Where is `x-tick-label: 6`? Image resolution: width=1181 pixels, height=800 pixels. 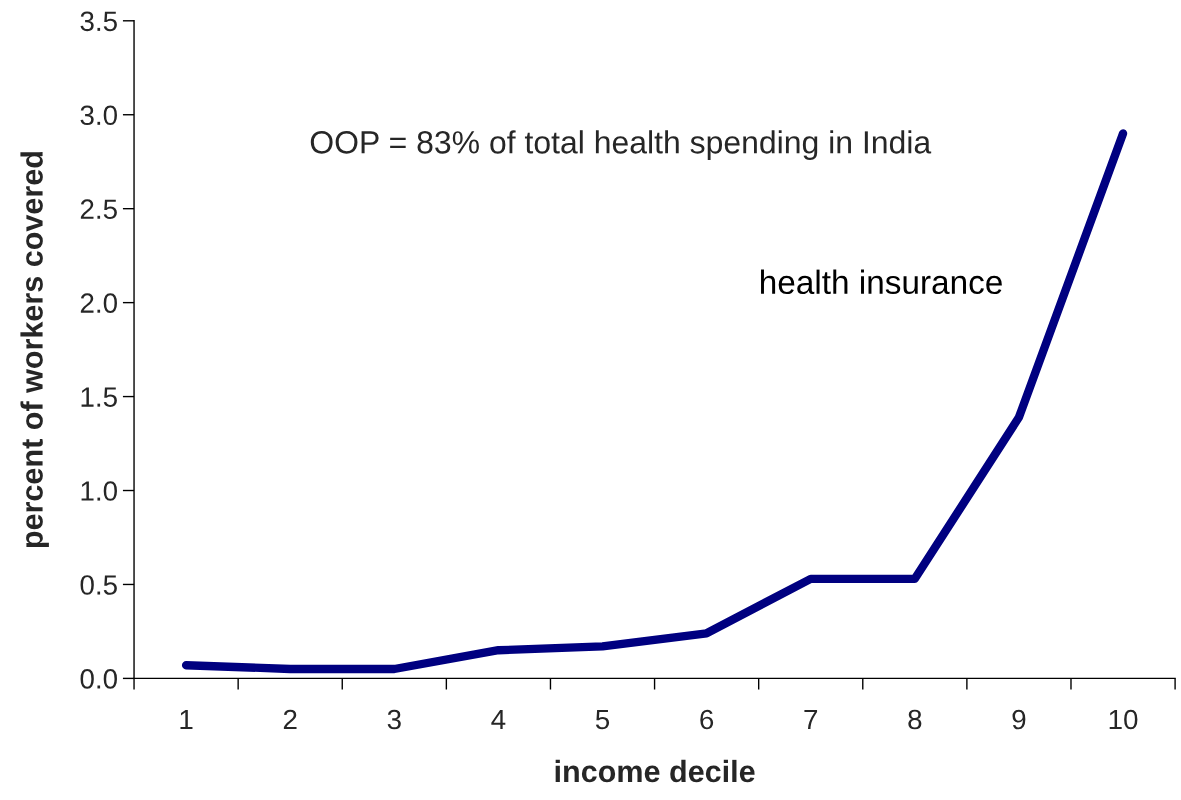 x-tick-label: 6 is located at coordinates (707, 719).